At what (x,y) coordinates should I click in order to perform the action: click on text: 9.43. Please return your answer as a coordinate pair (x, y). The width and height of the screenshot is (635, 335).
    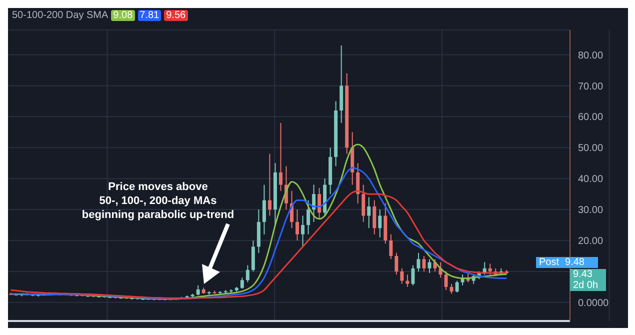
    Looking at the image, I should click on (583, 274).